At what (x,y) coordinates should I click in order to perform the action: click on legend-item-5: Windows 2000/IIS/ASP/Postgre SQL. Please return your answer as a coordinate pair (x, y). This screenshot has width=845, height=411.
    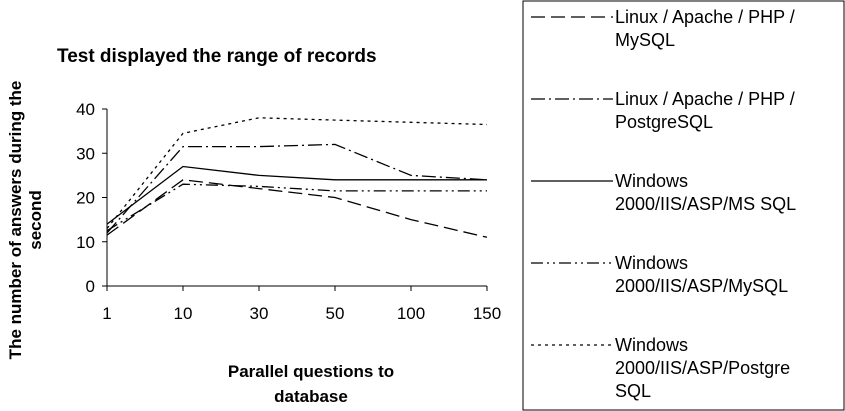
    Looking at the image, I should click on (660, 368).